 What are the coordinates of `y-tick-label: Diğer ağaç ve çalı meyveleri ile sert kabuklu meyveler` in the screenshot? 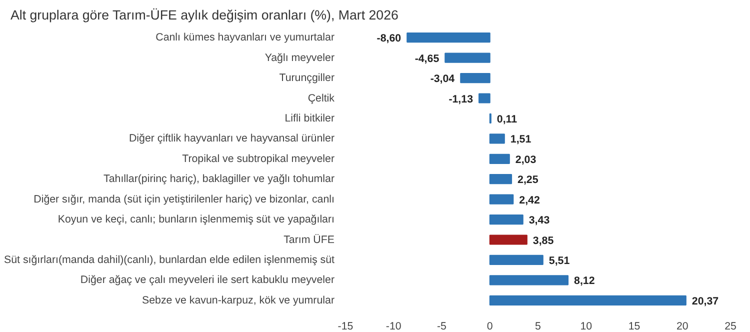 It's located at (207, 280).